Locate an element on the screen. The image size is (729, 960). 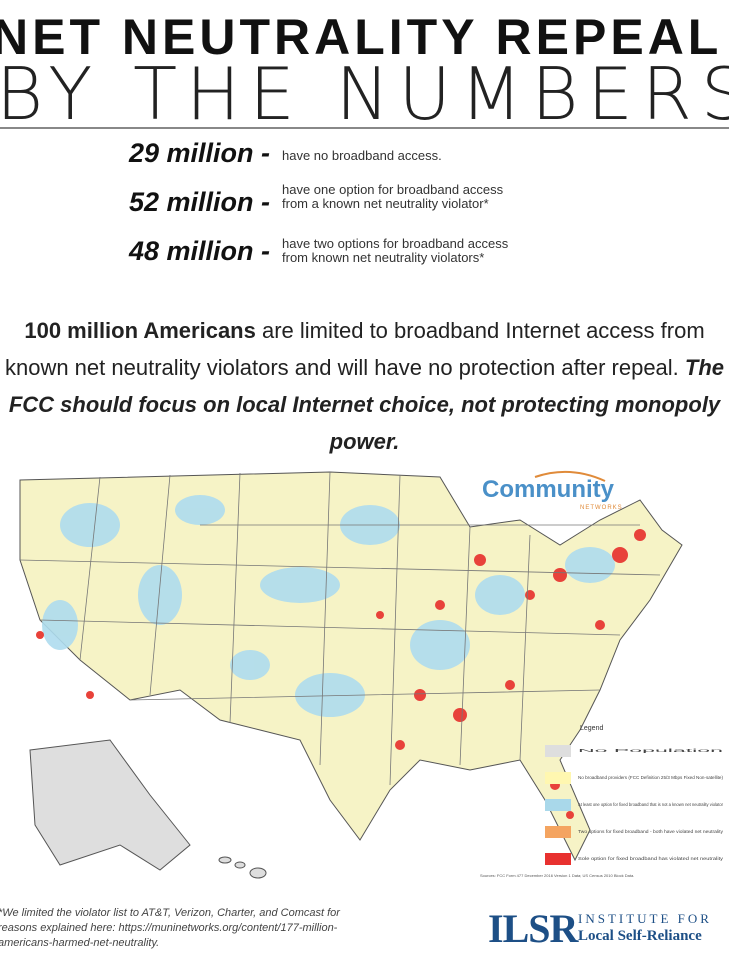
footnote-line: americans-harmed-net-neutrality. is located at coordinates (80, 943).